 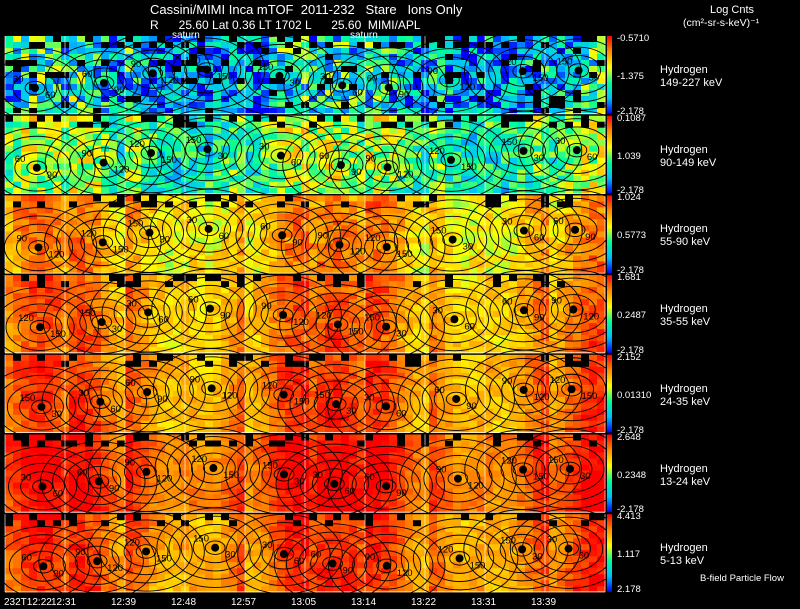 What do you see at coordinates (301, 322) in the screenshot?
I see `contour-label: 120` at bounding box center [301, 322].